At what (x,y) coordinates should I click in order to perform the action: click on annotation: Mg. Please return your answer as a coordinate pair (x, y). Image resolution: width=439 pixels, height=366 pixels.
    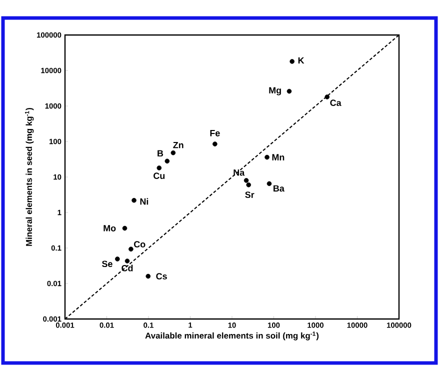
    Looking at the image, I should click on (275, 91).